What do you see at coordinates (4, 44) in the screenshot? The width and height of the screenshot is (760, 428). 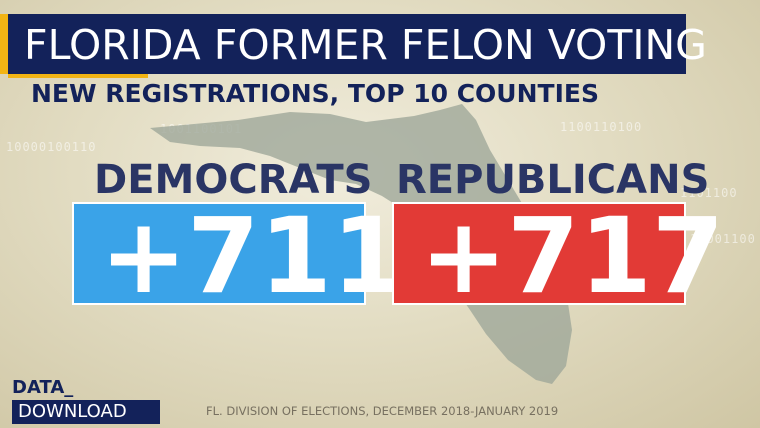 I see `title-accent-bar` at bounding box center [4, 44].